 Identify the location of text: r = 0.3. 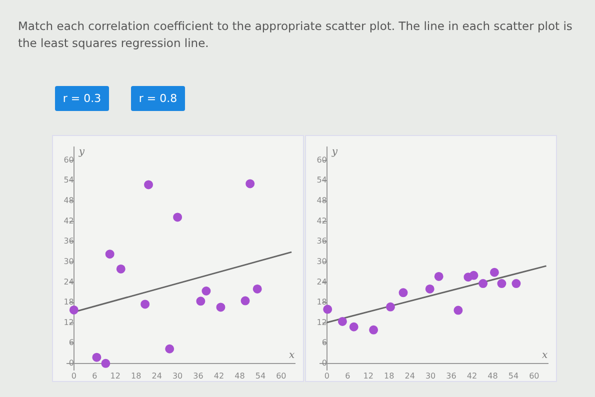
(82, 98).